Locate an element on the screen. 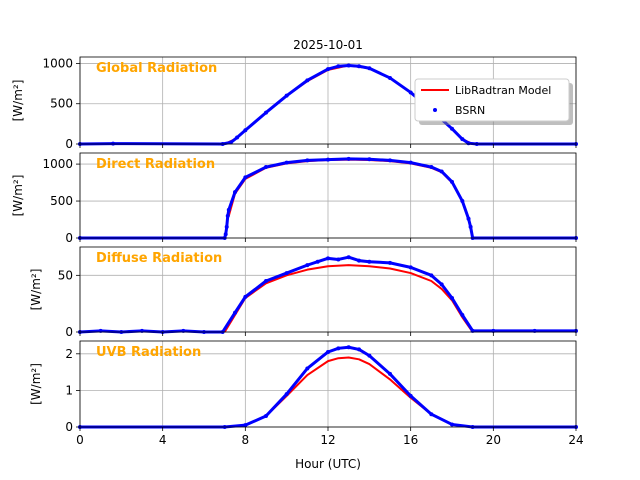 This screenshot has width=640, height=480. x-tick-label: 16 is located at coordinates (410, 440).